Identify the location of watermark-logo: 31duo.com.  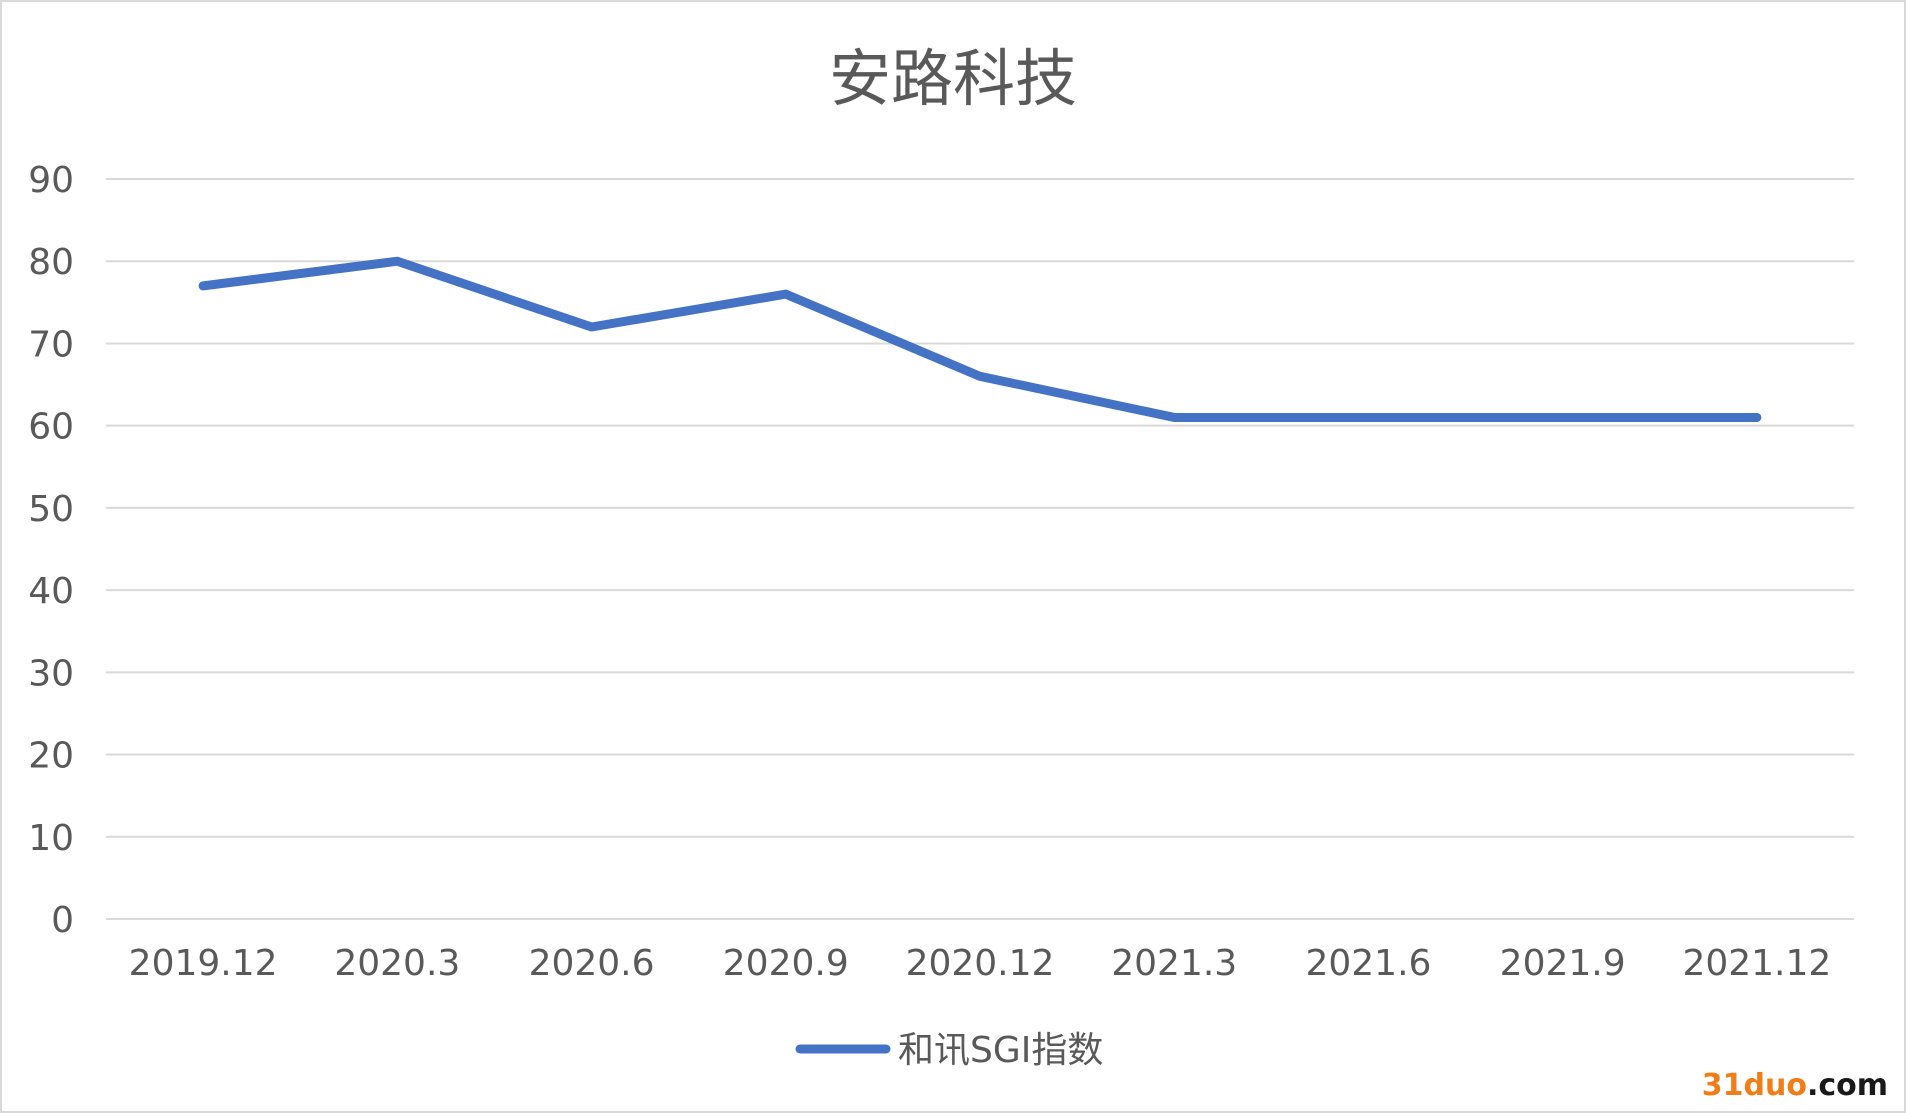
(1795, 1085).